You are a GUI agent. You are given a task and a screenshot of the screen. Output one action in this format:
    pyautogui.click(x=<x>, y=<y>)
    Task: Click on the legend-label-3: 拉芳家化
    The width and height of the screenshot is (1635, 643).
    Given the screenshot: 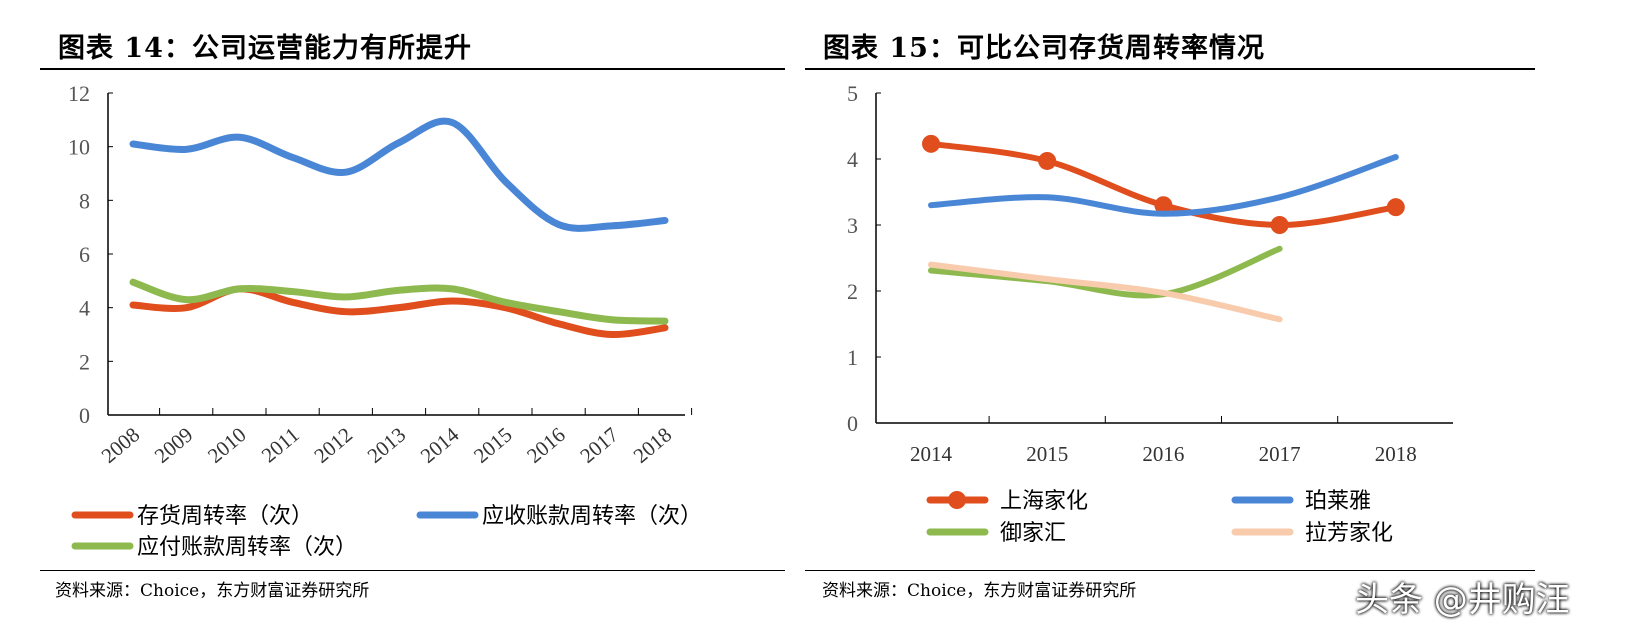 What is the action you would take?
    pyautogui.click(x=1349, y=533)
    